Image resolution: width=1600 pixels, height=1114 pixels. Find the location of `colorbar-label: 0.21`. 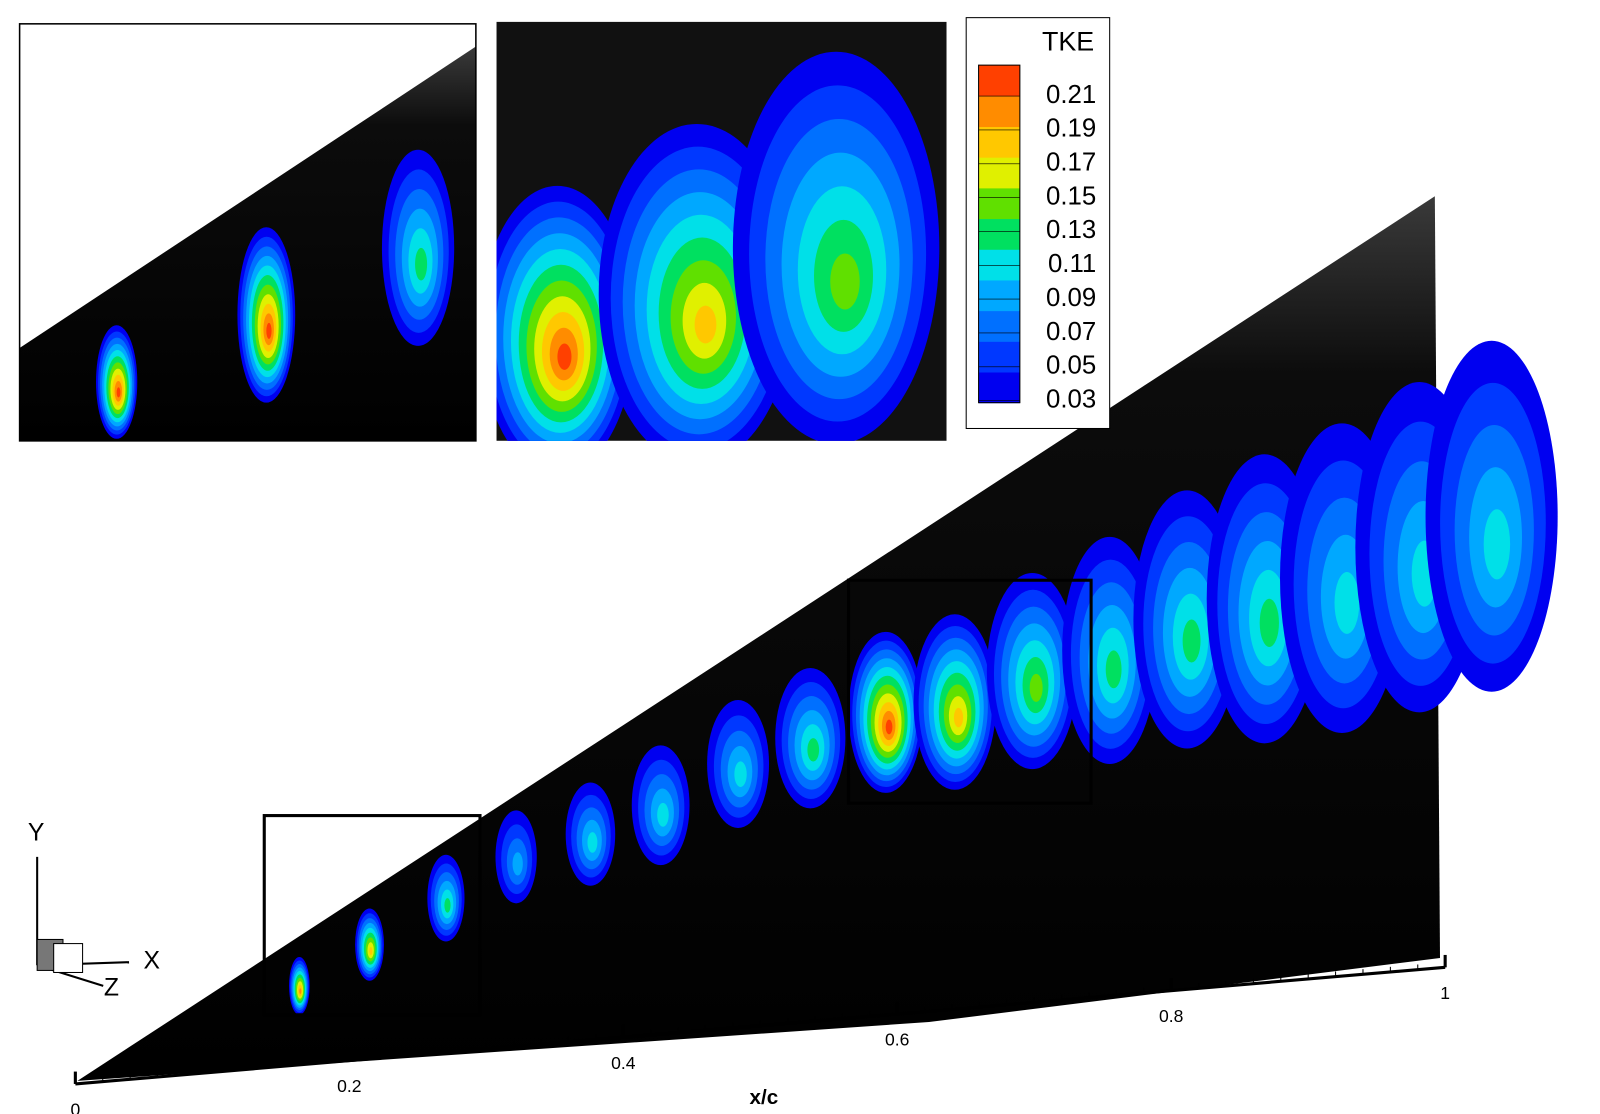

colorbar-label: 0.21 is located at coordinates (1071, 95).